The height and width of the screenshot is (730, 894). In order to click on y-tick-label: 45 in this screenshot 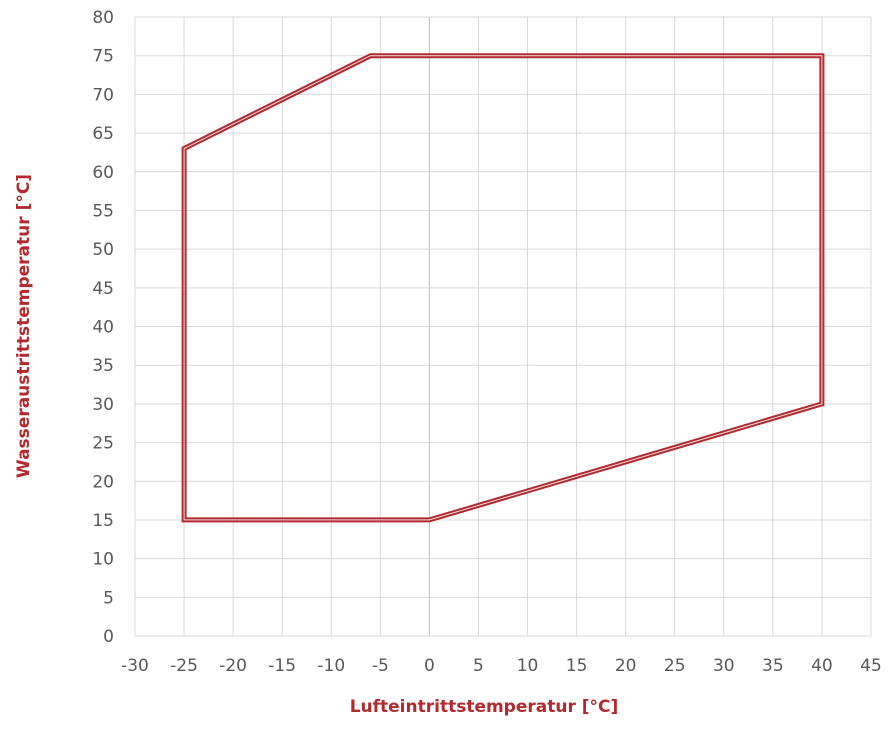, I will do `click(103, 289)`.